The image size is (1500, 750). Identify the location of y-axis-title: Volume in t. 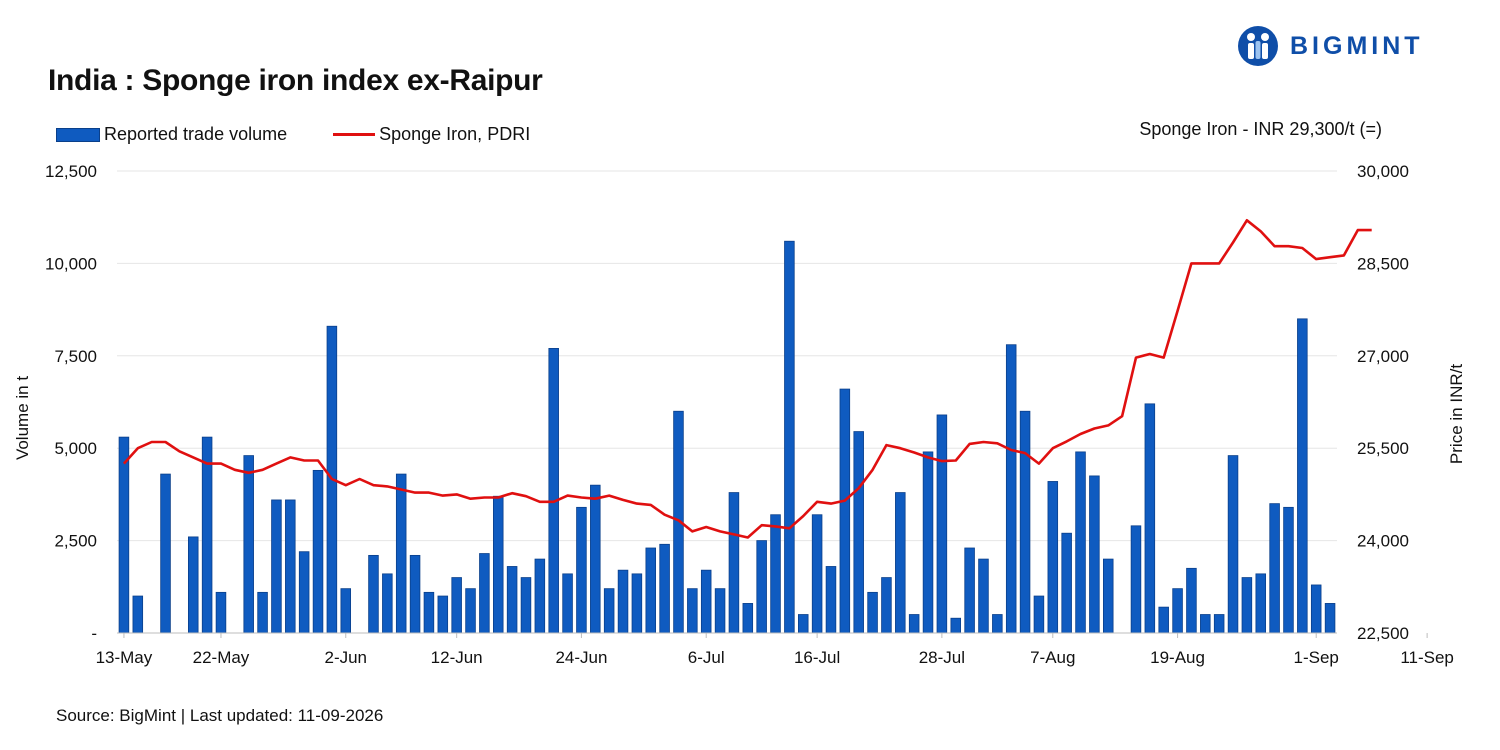
(22, 418).